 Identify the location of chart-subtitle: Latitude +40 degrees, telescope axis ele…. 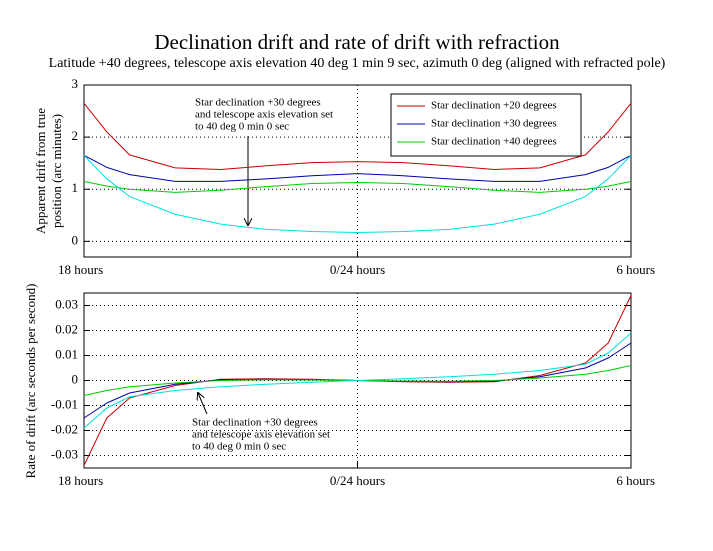
(357, 63).